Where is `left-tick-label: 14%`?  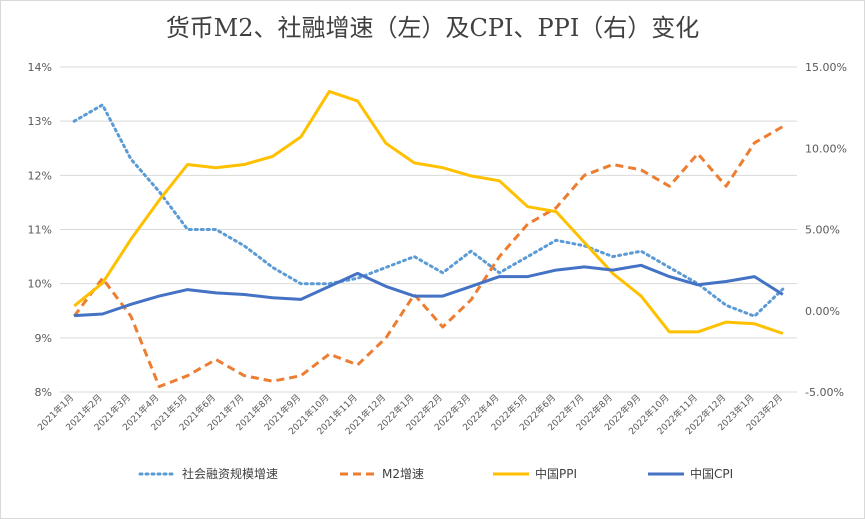
left-tick-label: 14% is located at coordinates (40, 67).